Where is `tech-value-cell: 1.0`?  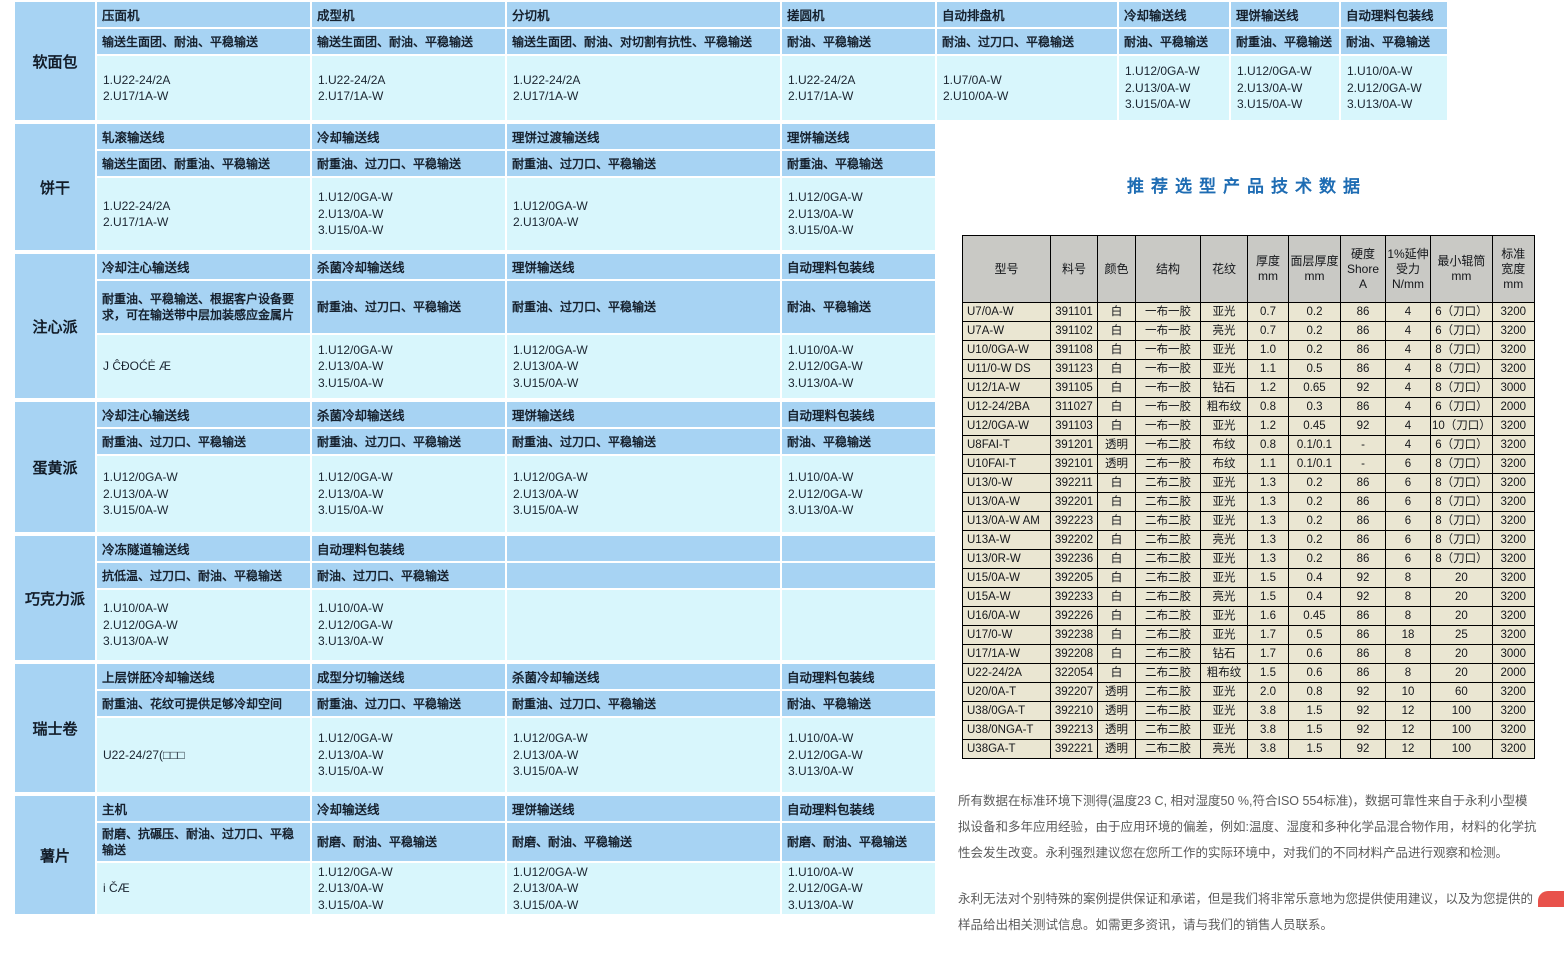
tech-value-cell: 1.0 is located at coordinates (1268, 350).